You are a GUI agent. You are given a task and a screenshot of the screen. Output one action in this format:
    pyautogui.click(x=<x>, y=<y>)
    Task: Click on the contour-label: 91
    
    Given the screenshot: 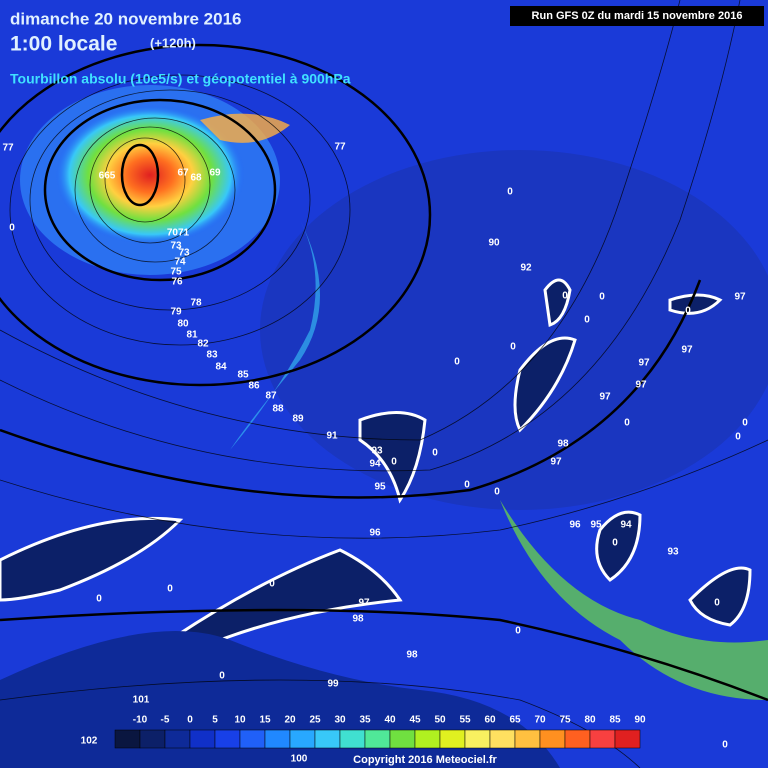 What is the action you would take?
    pyautogui.click(x=332, y=436)
    